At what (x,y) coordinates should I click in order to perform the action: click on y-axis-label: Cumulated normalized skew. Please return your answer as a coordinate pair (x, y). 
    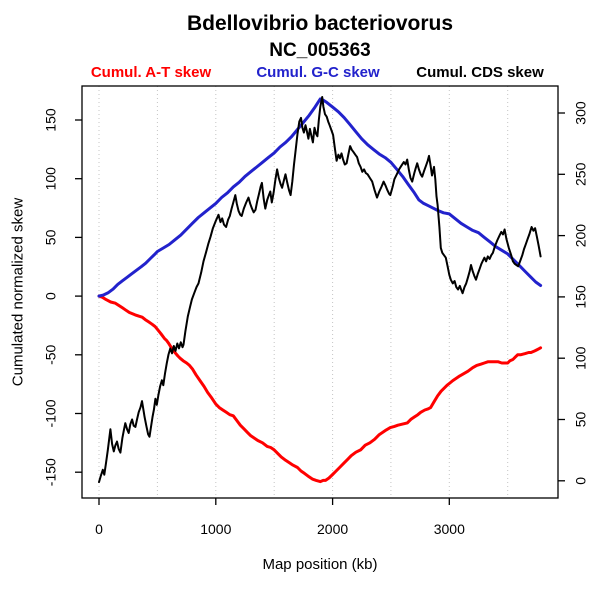
    Looking at the image, I should click on (18, 292).